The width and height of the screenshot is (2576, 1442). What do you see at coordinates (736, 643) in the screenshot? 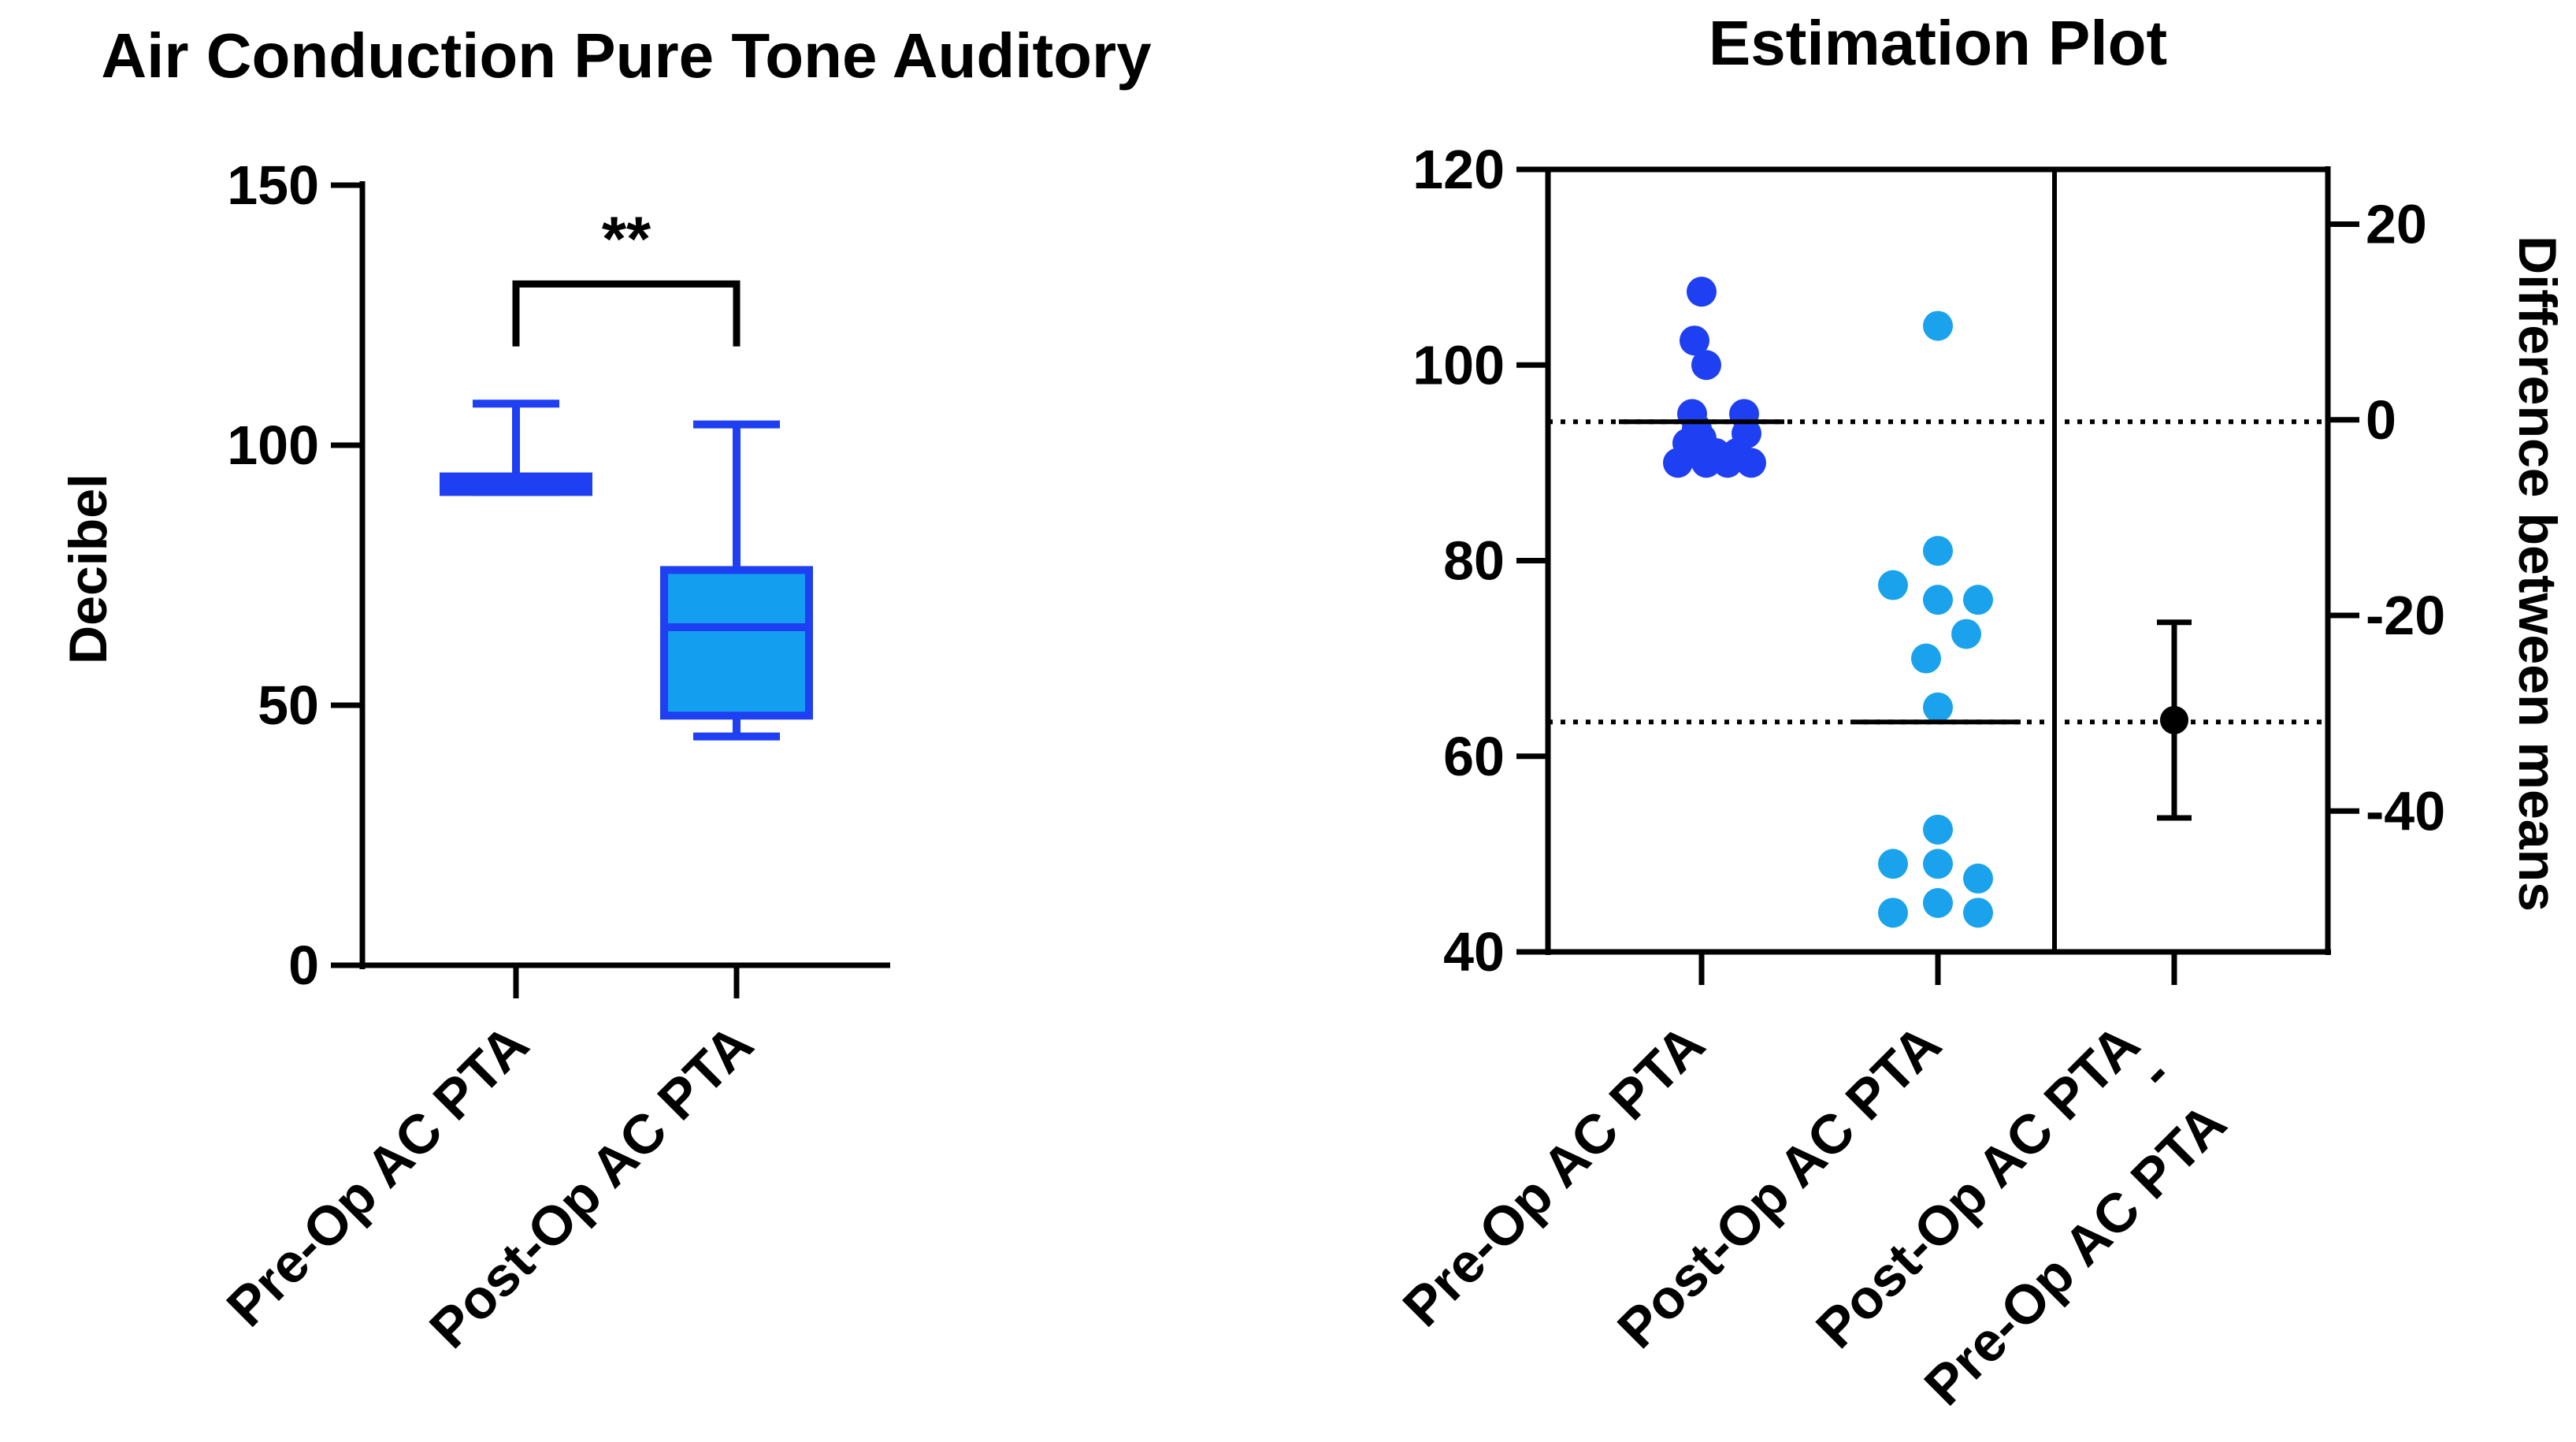
I see `iqr-box` at bounding box center [736, 643].